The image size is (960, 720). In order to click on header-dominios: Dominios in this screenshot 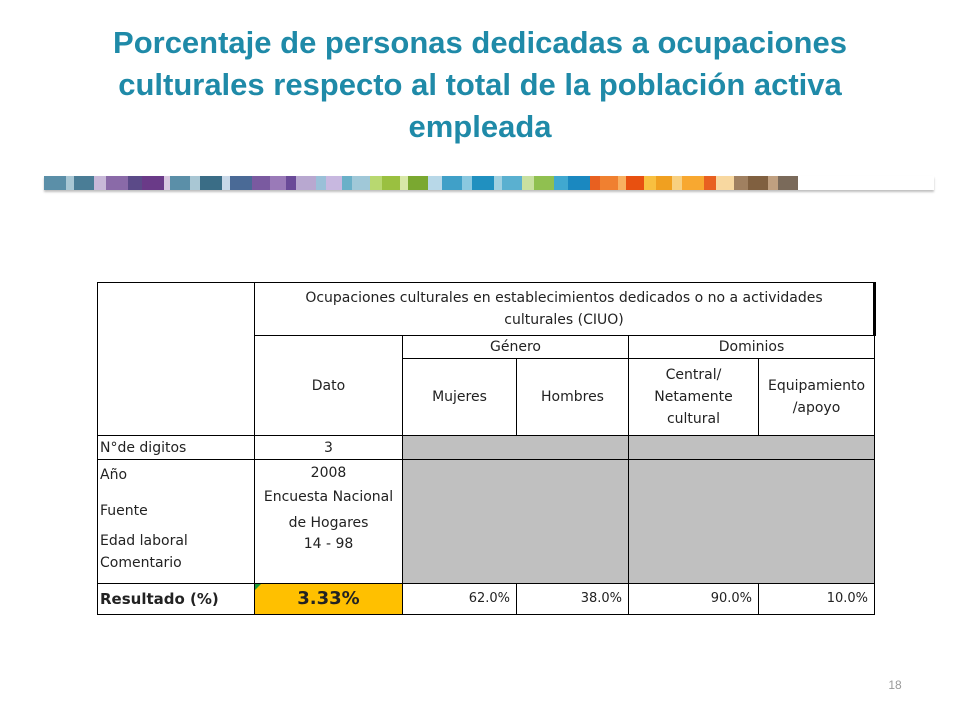, I will do `click(751, 347)`.